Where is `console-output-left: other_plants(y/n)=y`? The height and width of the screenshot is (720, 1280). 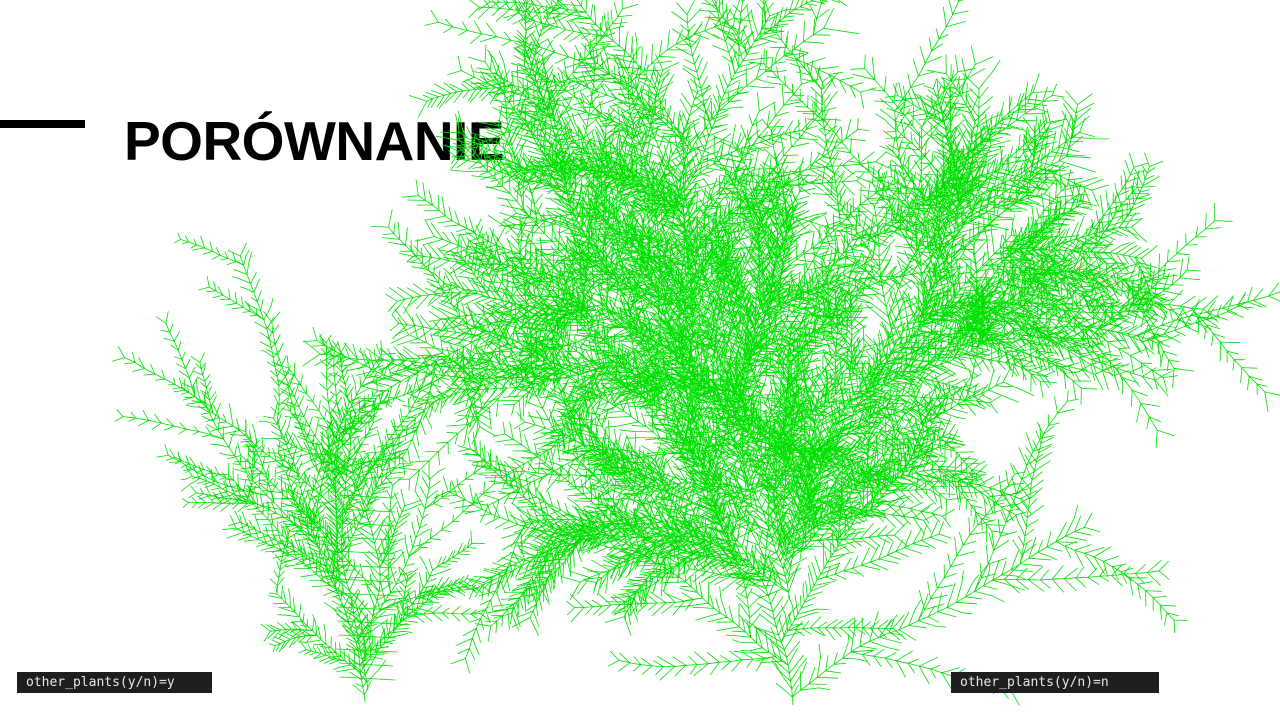
console-output-left: other_plants(y/n)=y is located at coordinates (114, 682).